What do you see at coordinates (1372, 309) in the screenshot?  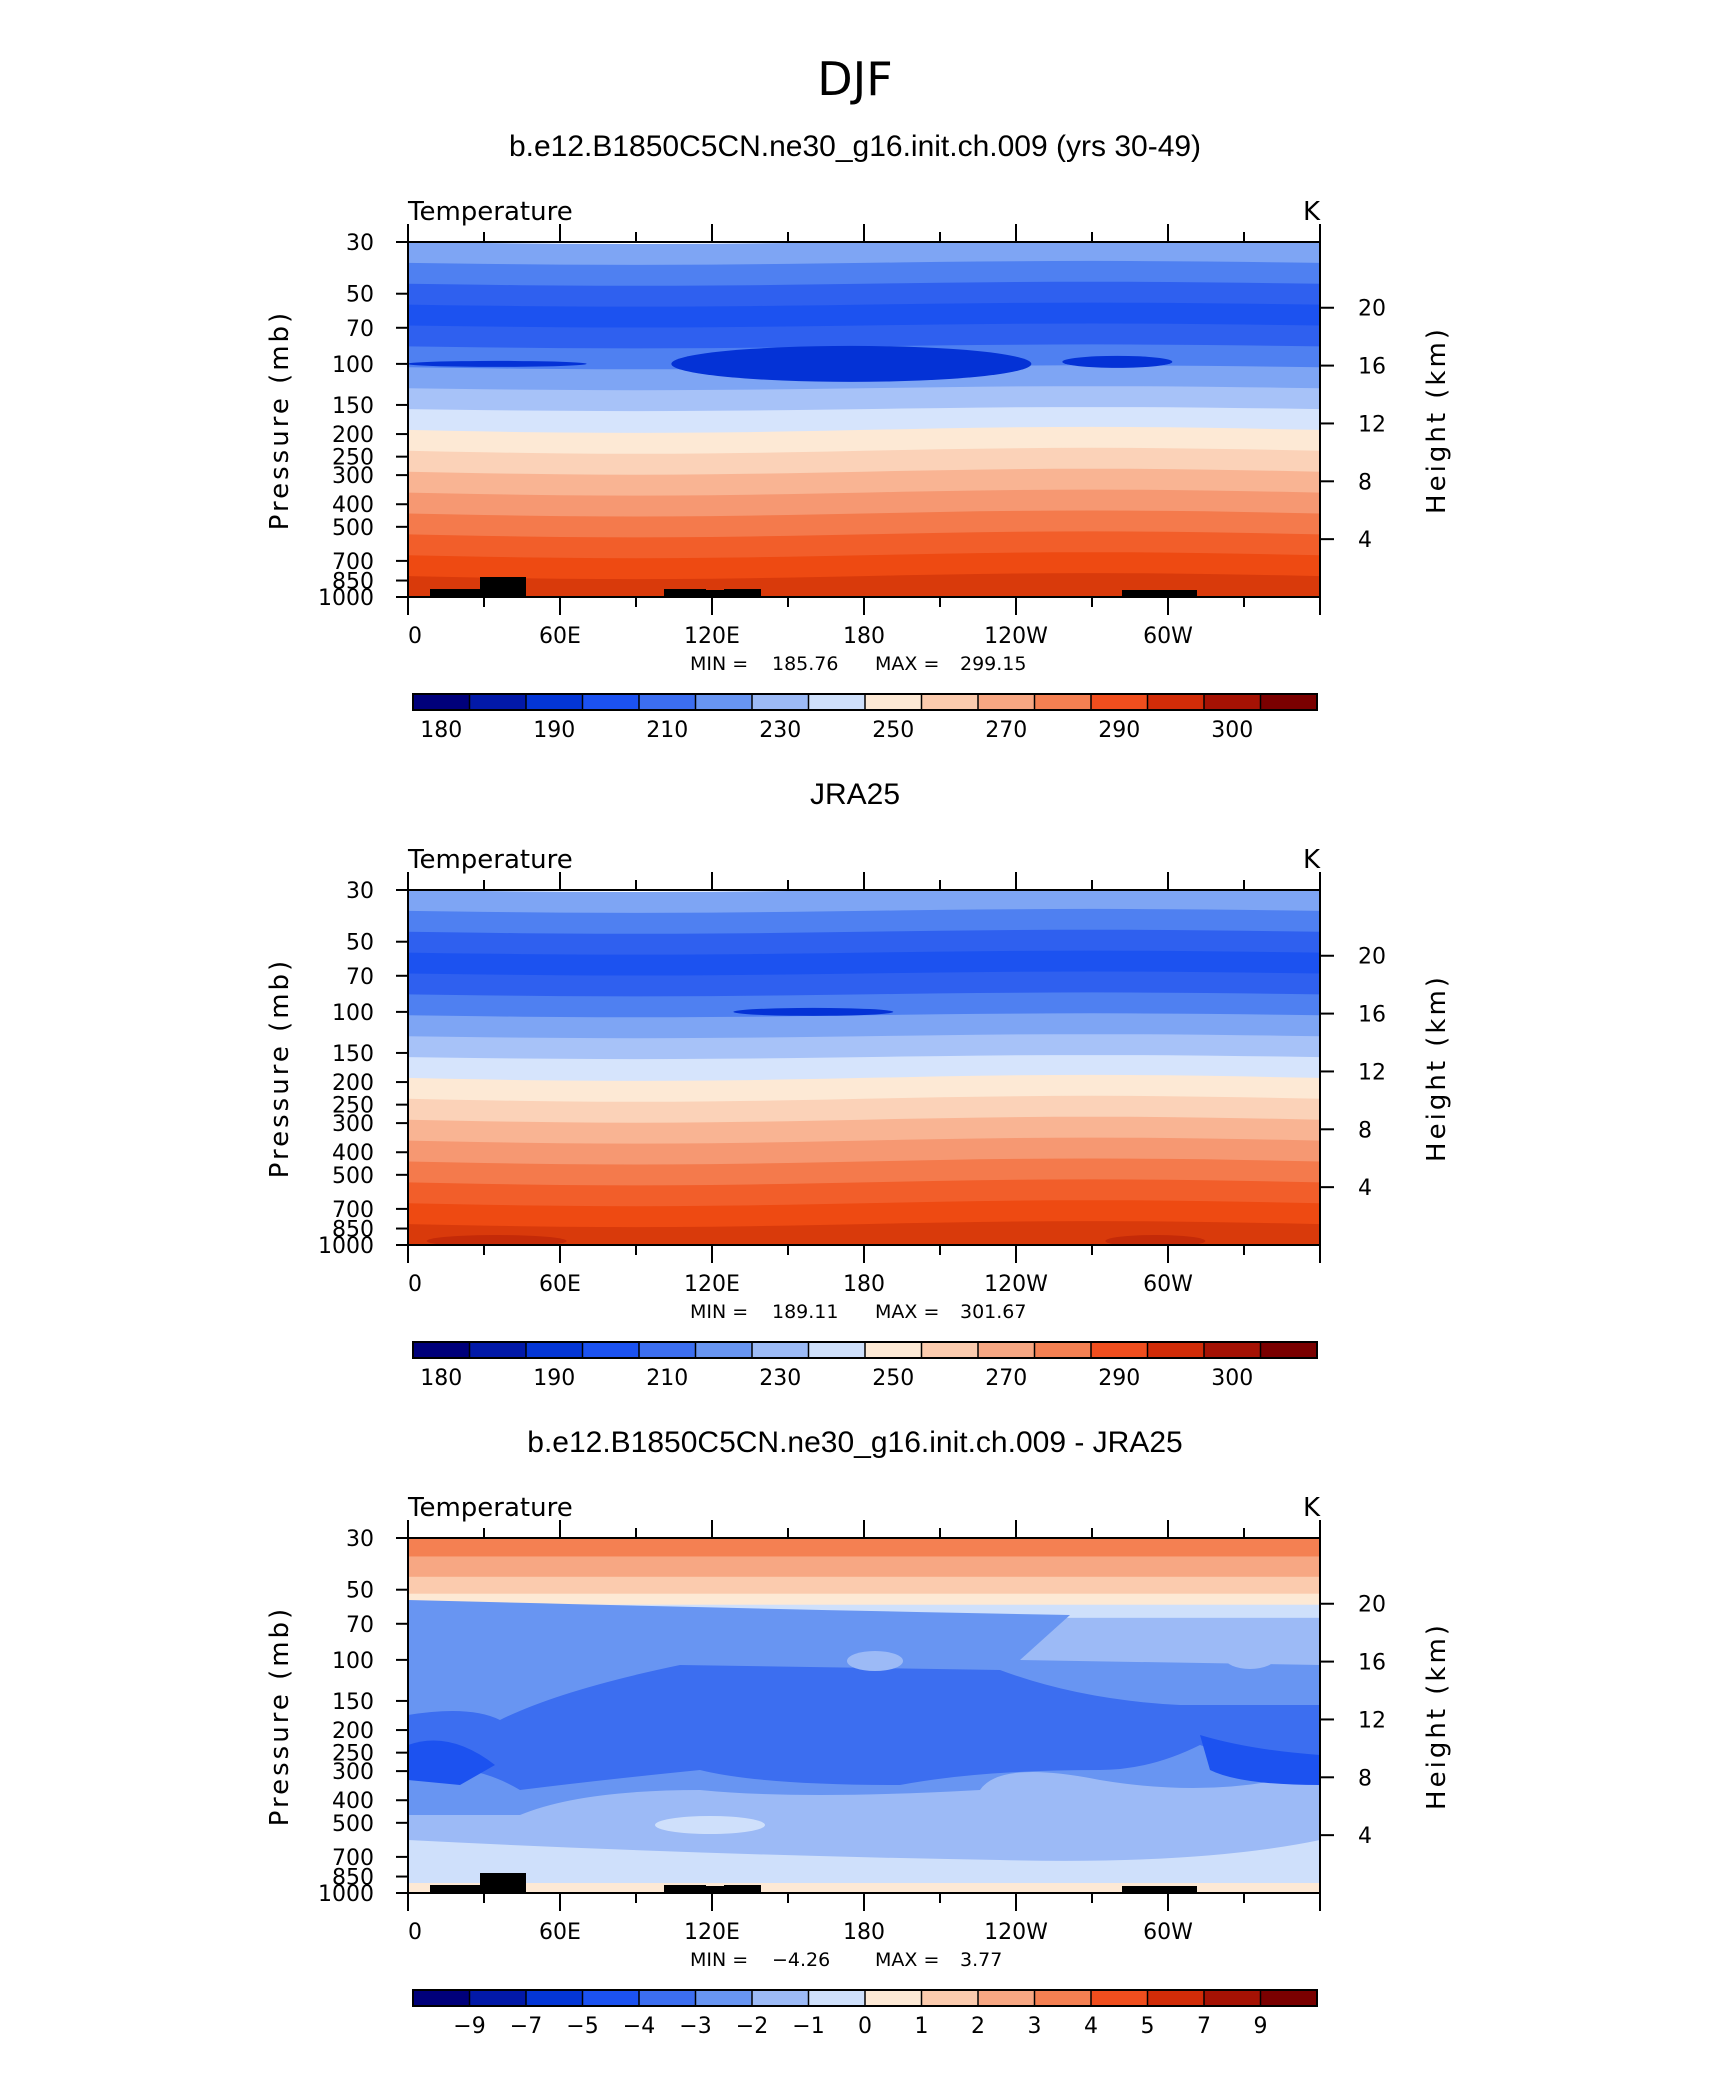 I see `y2-tick-label: 20` at bounding box center [1372, 309].